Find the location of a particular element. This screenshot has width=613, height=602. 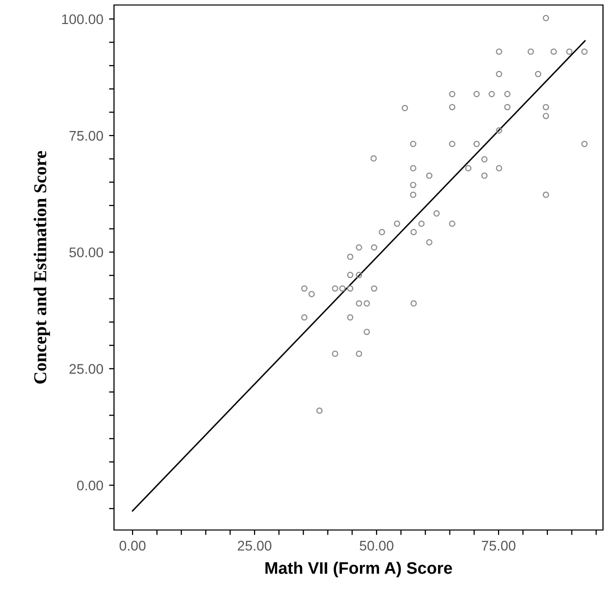

y-tick-label: 75.00 is located at coordinates (87, 135).